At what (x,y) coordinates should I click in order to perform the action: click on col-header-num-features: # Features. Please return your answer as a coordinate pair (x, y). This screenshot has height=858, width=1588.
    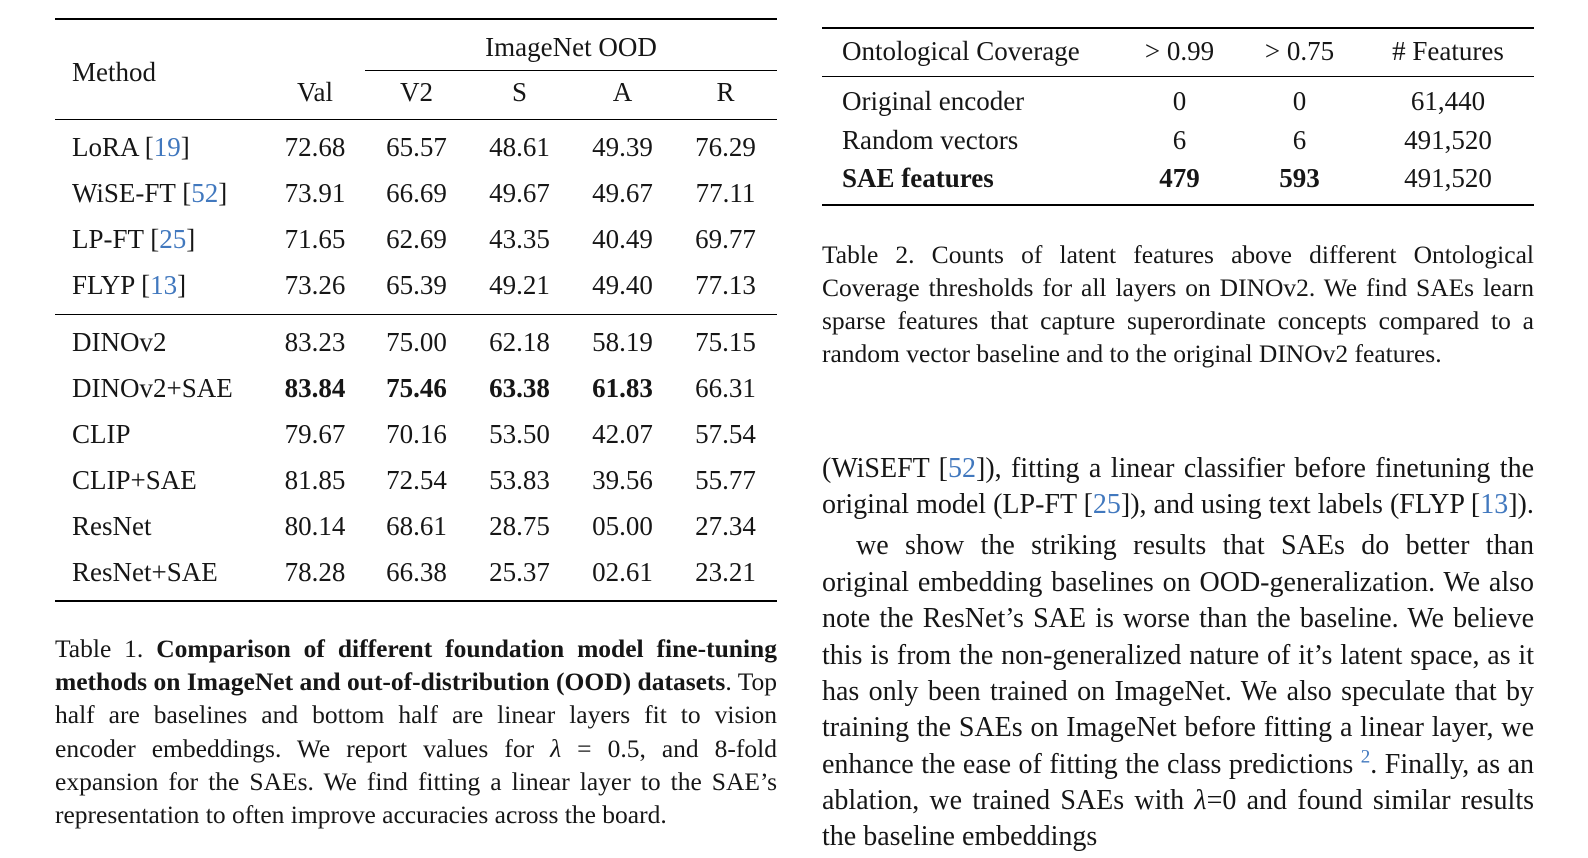
    Looking at the image, I should click on (1448, 52).